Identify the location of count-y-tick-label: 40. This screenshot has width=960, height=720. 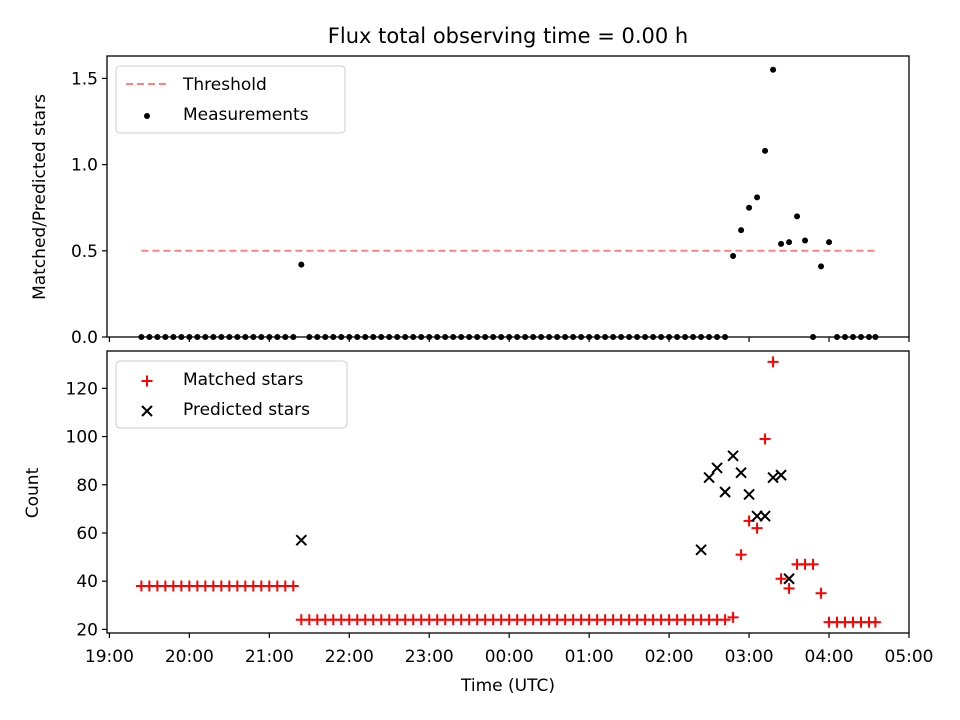
(87, 582).